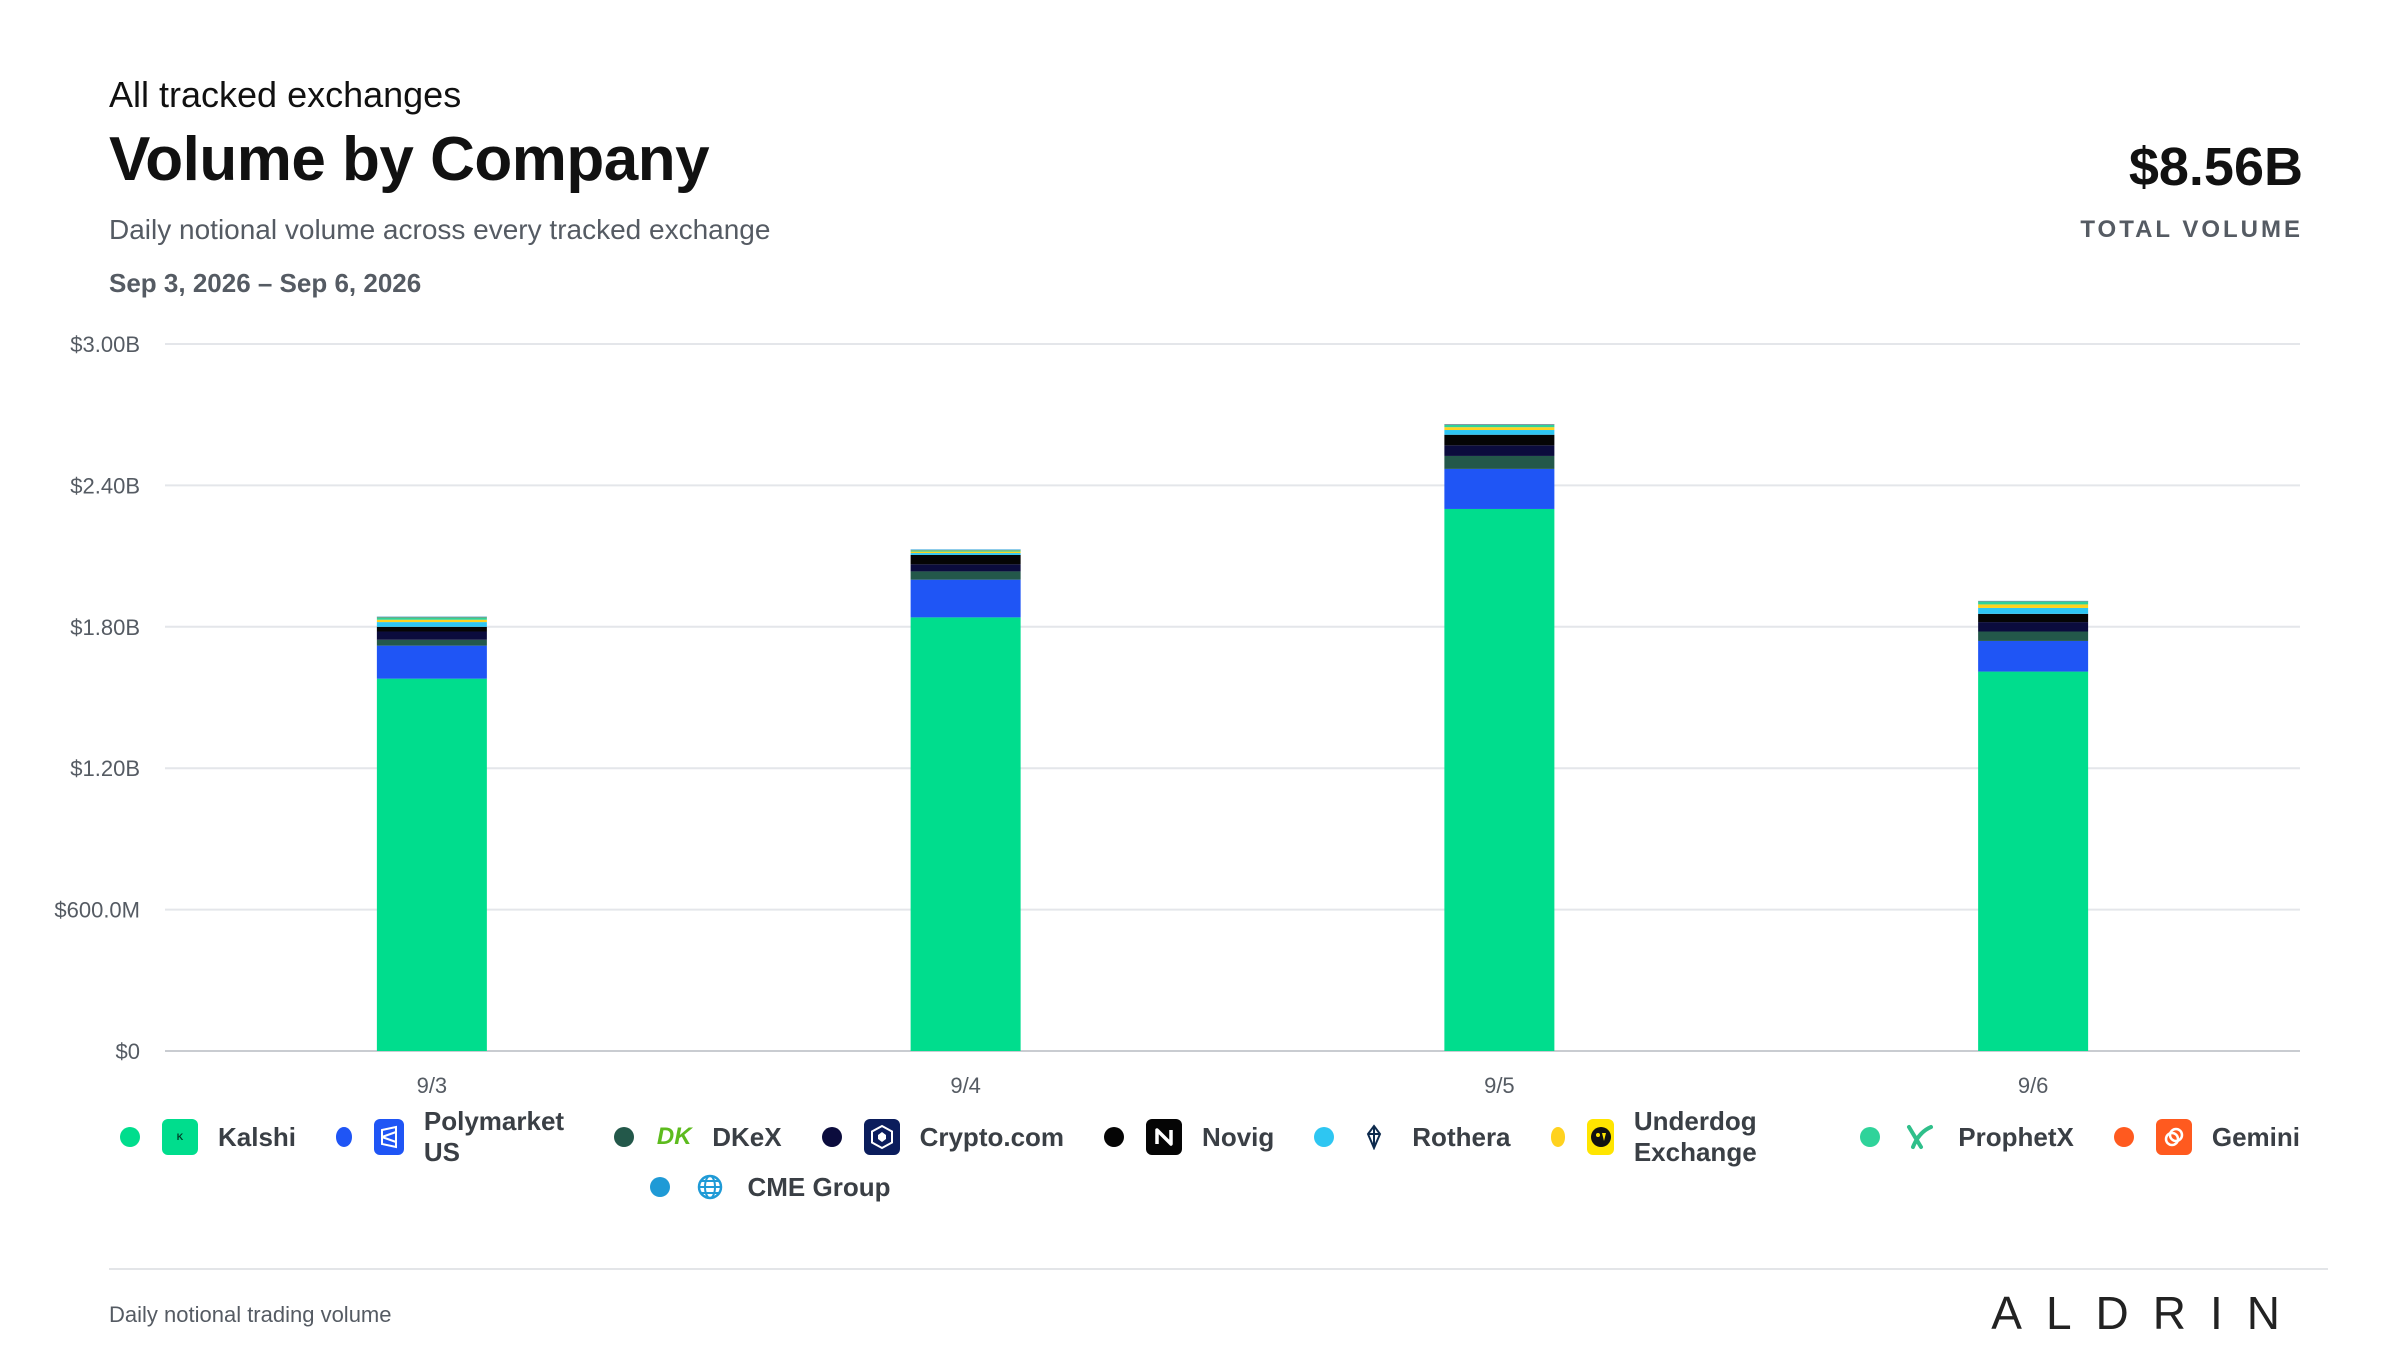 This screenshot has height=1350, width=2400. What do you see at coordinates (831, 1137) in the screenshot?
I see `legend-dot-crypto-com` at bounding box center [831, 1137].